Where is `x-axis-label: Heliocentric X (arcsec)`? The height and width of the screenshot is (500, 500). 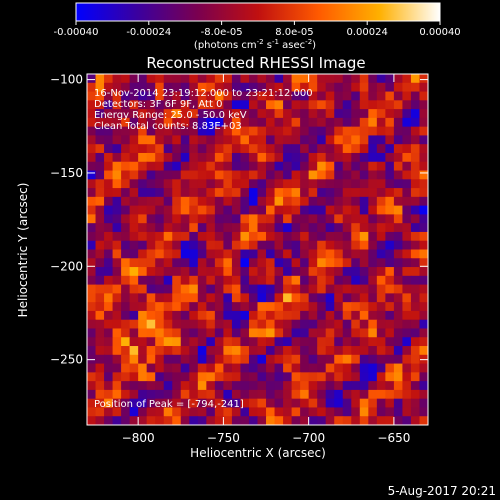
x-axis-label: Heliocentric X (arcsec) is located at coordinates (258, 453).